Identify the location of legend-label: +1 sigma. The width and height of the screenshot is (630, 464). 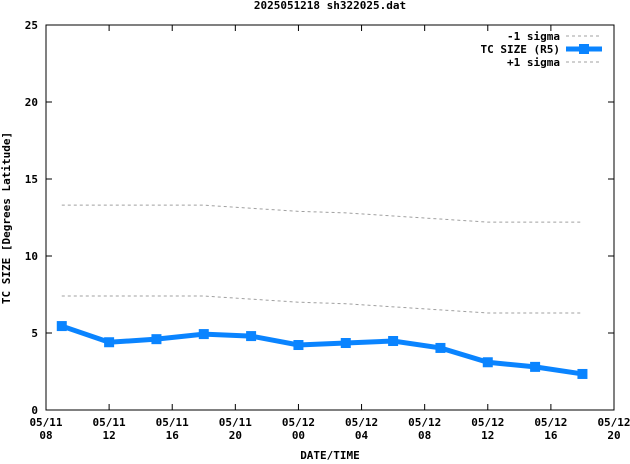
(533, 62).